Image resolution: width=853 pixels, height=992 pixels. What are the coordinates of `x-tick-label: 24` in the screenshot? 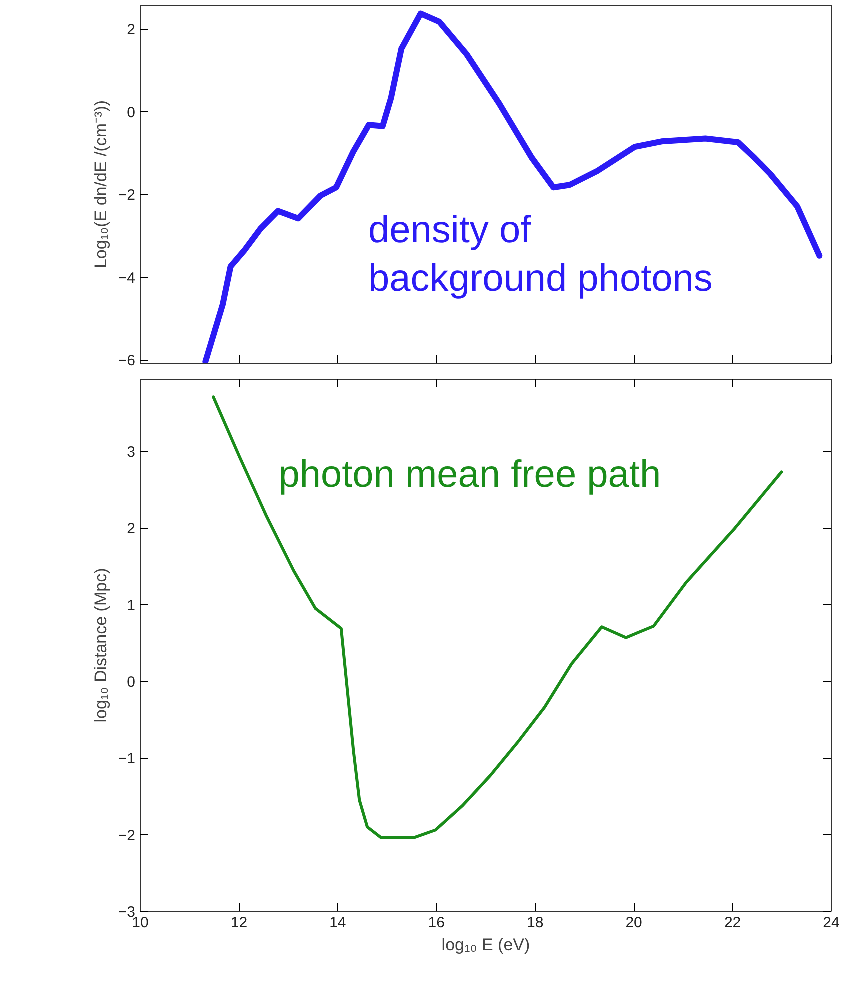 It's located at (831, 923).